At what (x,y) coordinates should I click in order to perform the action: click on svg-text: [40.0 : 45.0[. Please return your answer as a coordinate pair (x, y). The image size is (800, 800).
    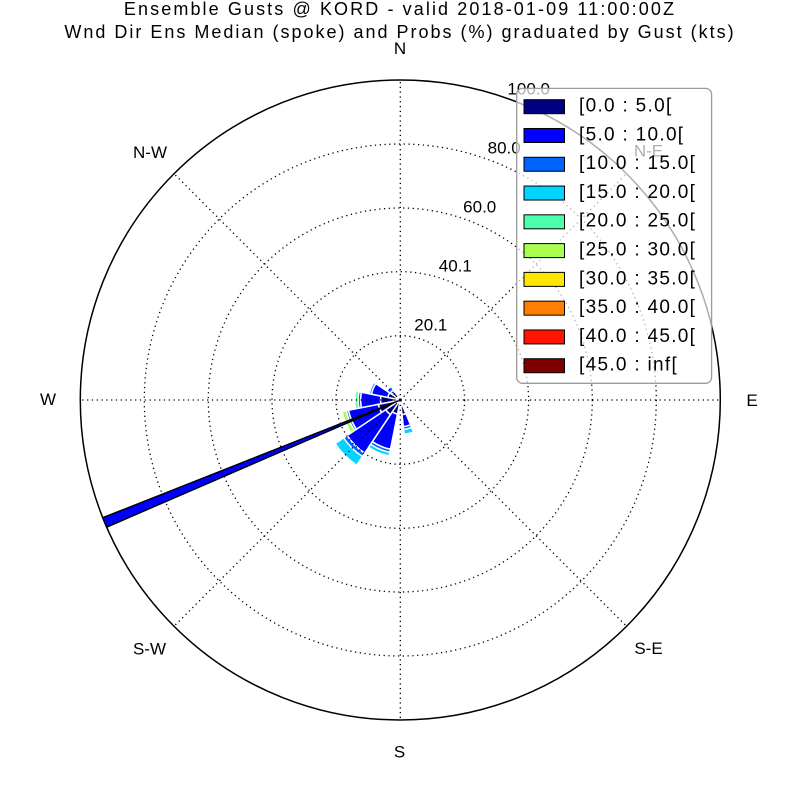
    Looking at the image, I should click on (637, 336).